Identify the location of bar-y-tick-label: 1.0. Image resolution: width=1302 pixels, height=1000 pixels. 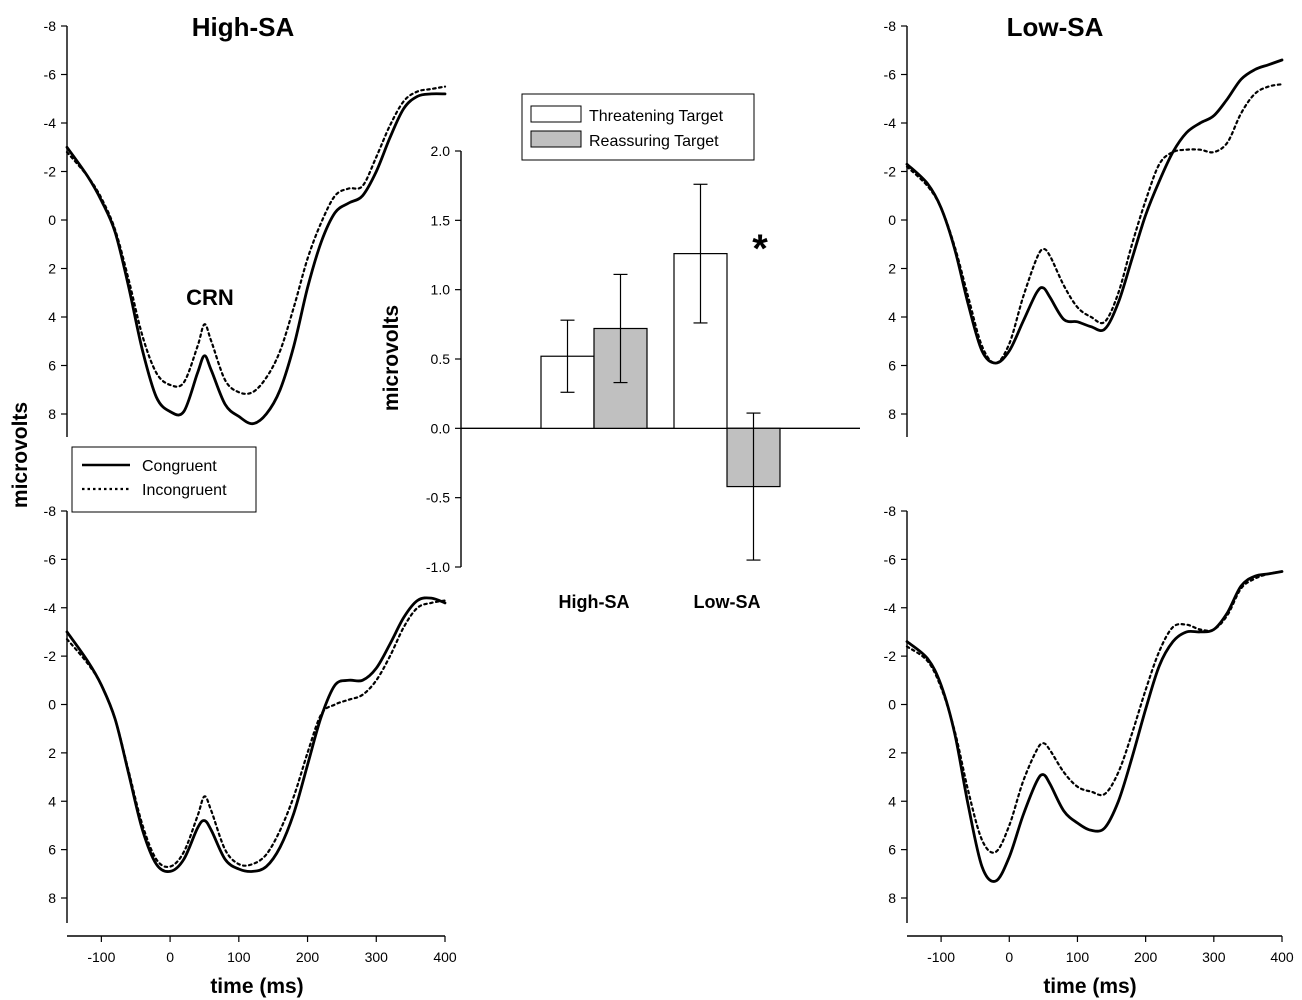
(441, 290).